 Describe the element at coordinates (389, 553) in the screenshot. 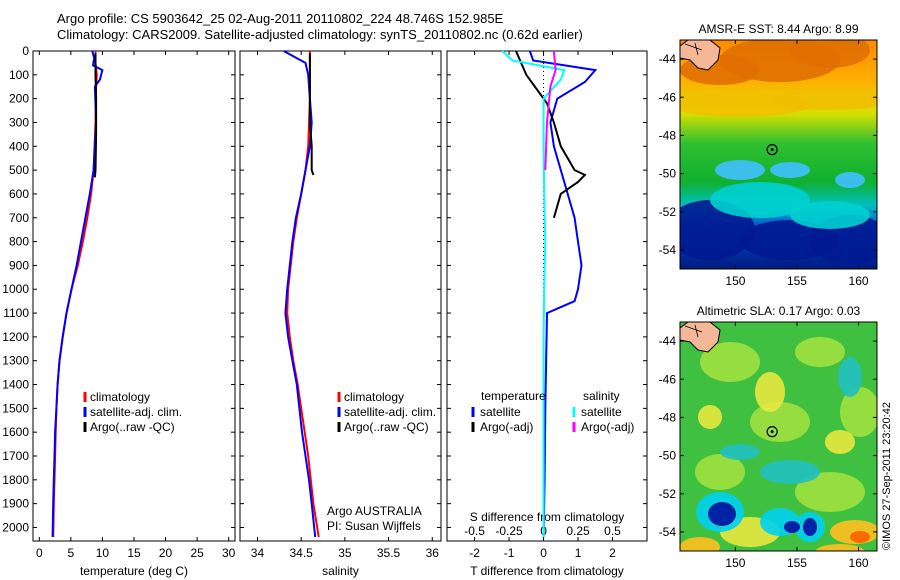

I see `salinity-xtick-label: 35.5` at that location.